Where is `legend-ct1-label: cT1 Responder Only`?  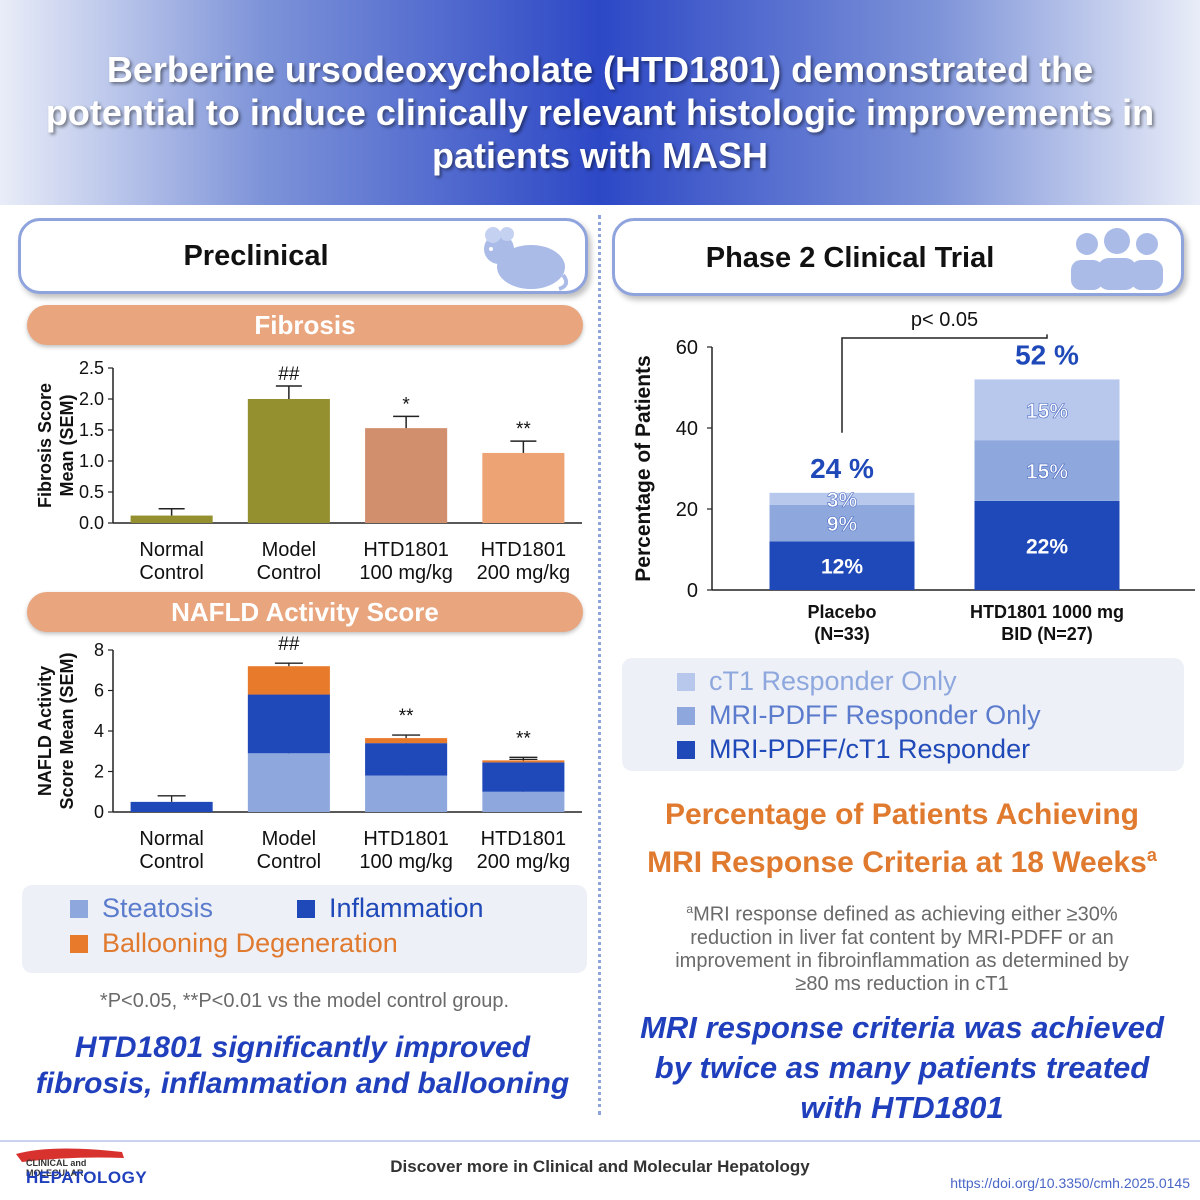
legend-ct1-label: cT1 Responder Only is located at coordinates (833, 681).